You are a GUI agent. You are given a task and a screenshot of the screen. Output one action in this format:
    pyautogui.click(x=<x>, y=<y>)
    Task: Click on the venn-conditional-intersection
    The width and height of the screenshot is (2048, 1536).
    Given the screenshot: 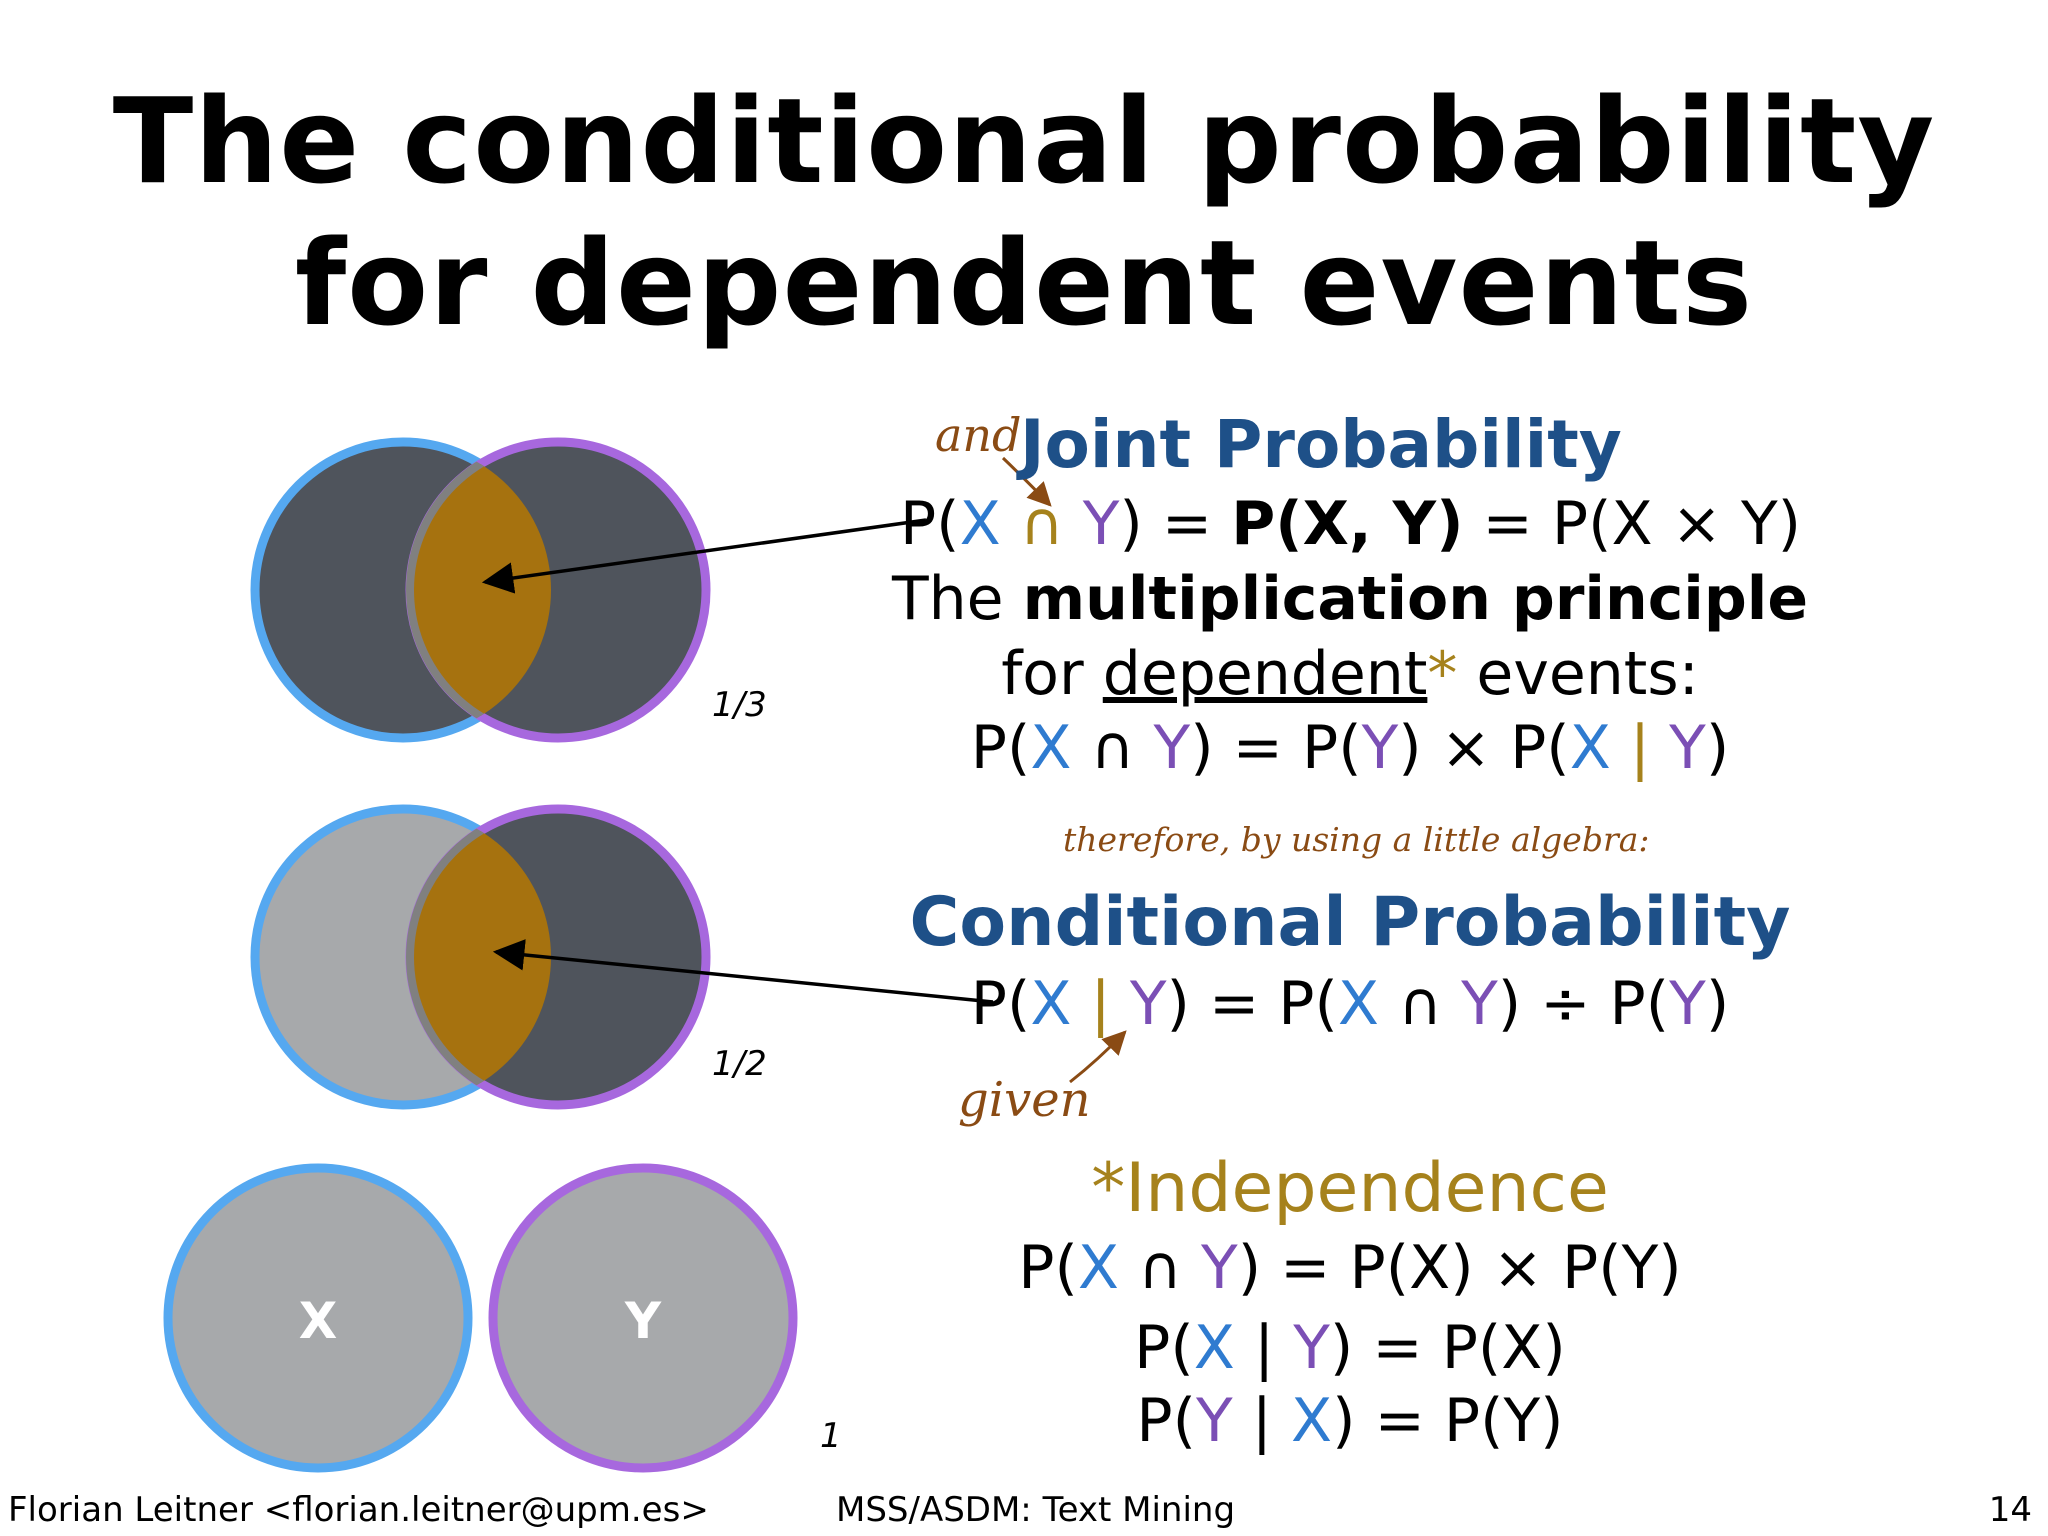 What is the action you would take?
    pyautogui.click(x=478, y=957)
    